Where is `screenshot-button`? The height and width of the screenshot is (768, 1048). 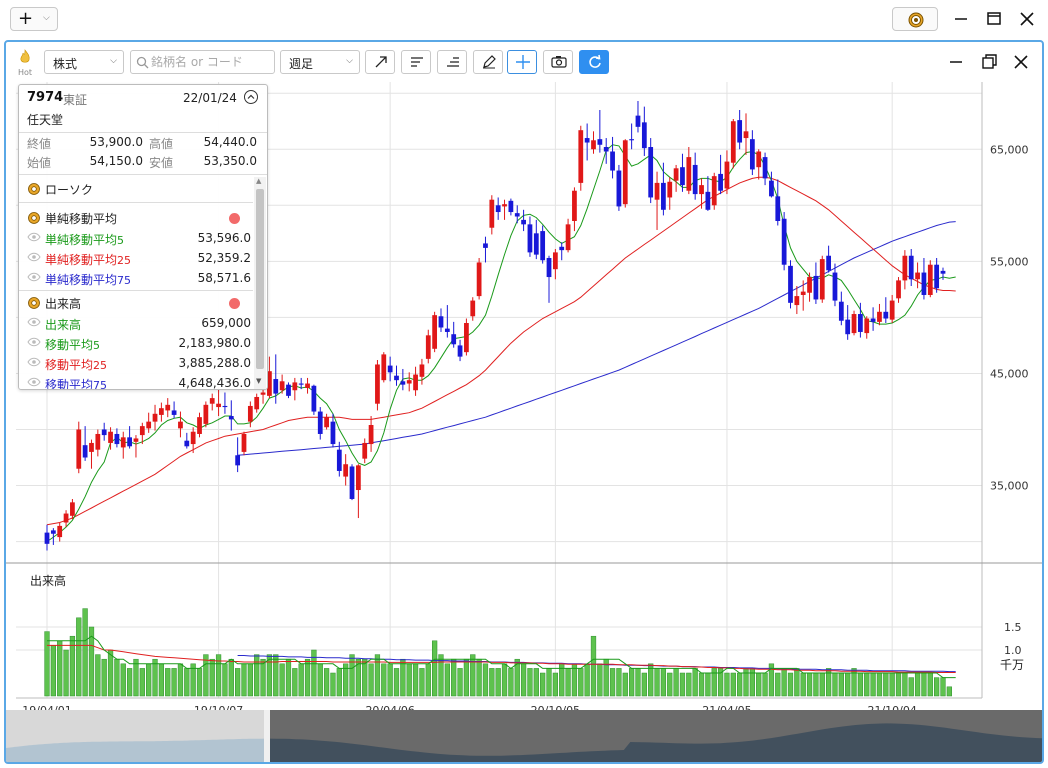
screenshot-button is located at coordinates (558, 62).